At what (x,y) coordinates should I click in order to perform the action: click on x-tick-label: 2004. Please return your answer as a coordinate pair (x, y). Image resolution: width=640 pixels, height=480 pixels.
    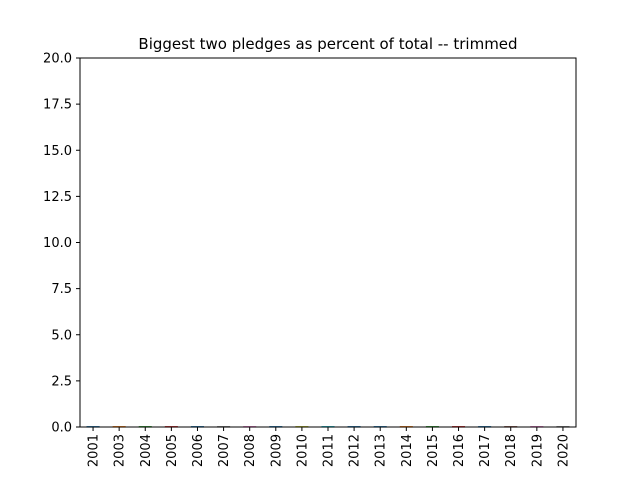
    Looking at the image, I should click on (146, 450).